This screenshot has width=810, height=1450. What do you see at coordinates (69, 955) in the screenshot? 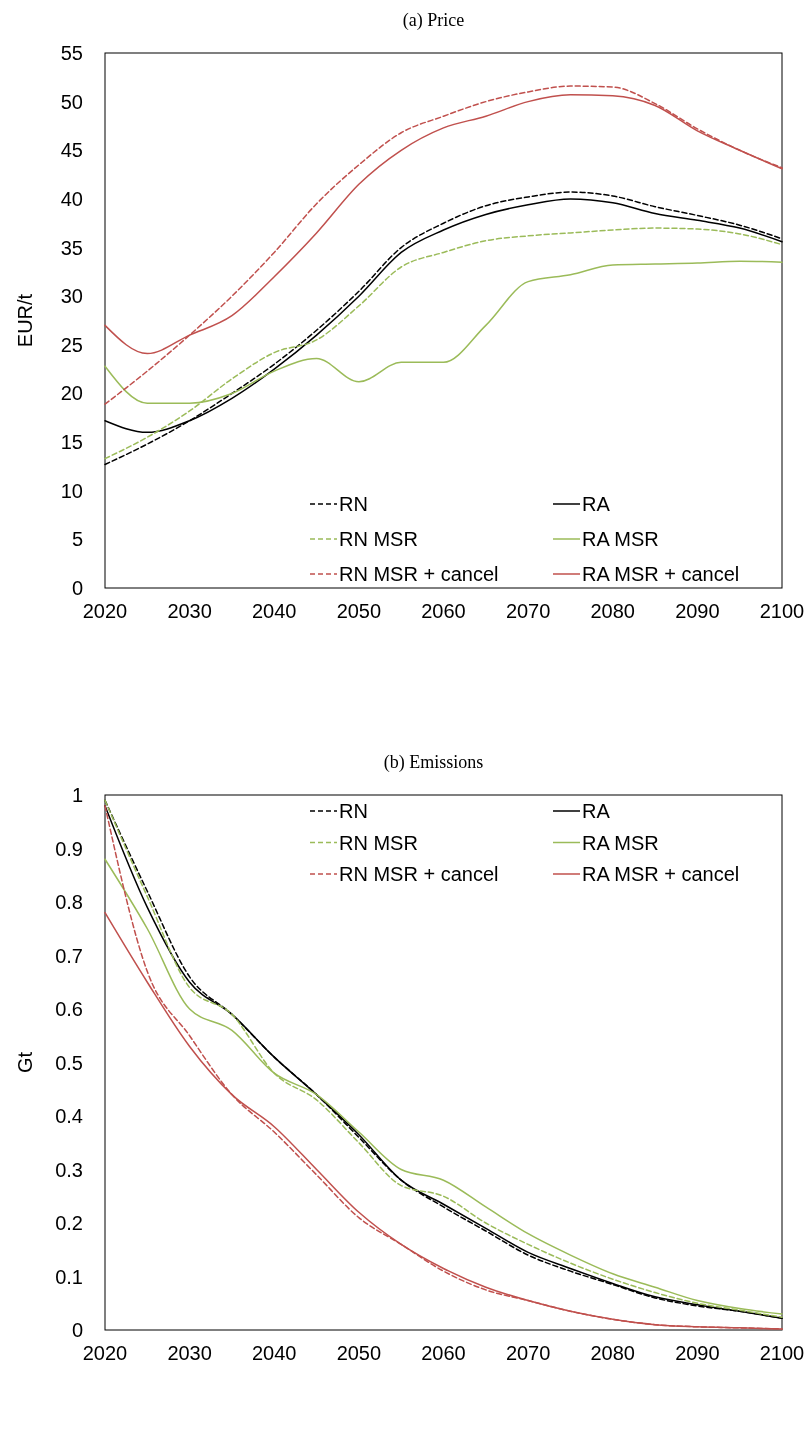
I see `y-tick-label: 0.7` at bounding box center [69, 955].